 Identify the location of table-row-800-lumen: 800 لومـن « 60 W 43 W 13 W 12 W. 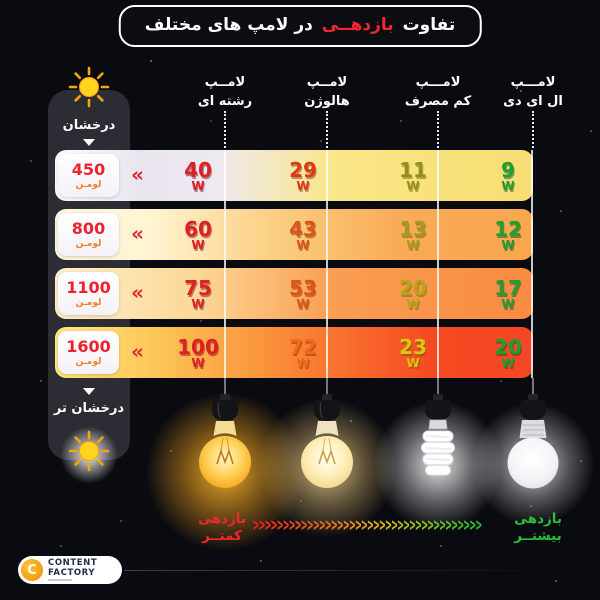
(294, 234).